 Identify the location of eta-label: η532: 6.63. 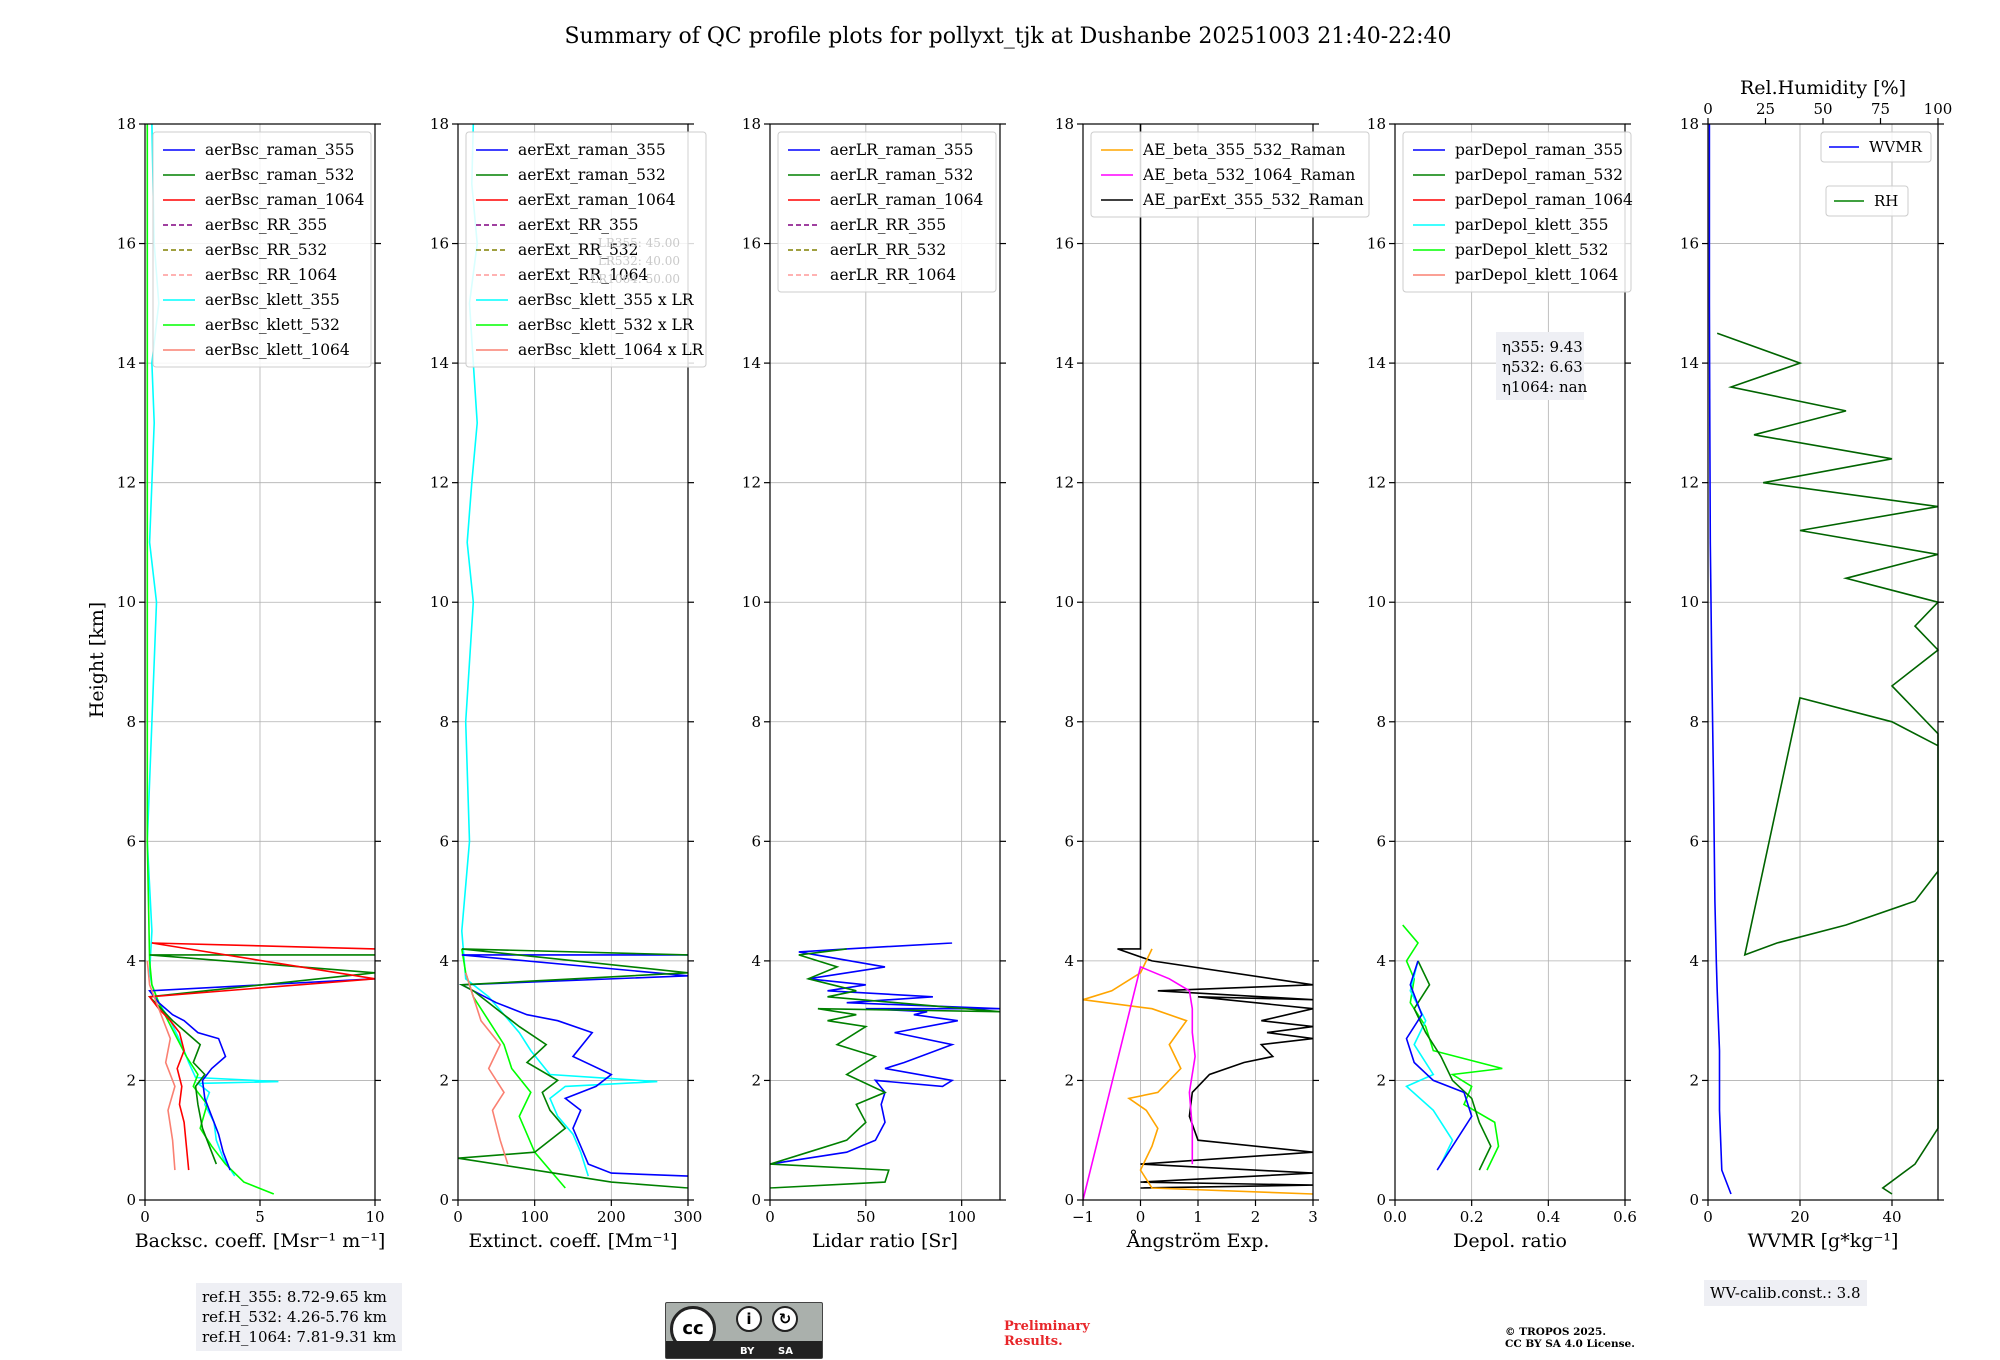
(1542, 367).